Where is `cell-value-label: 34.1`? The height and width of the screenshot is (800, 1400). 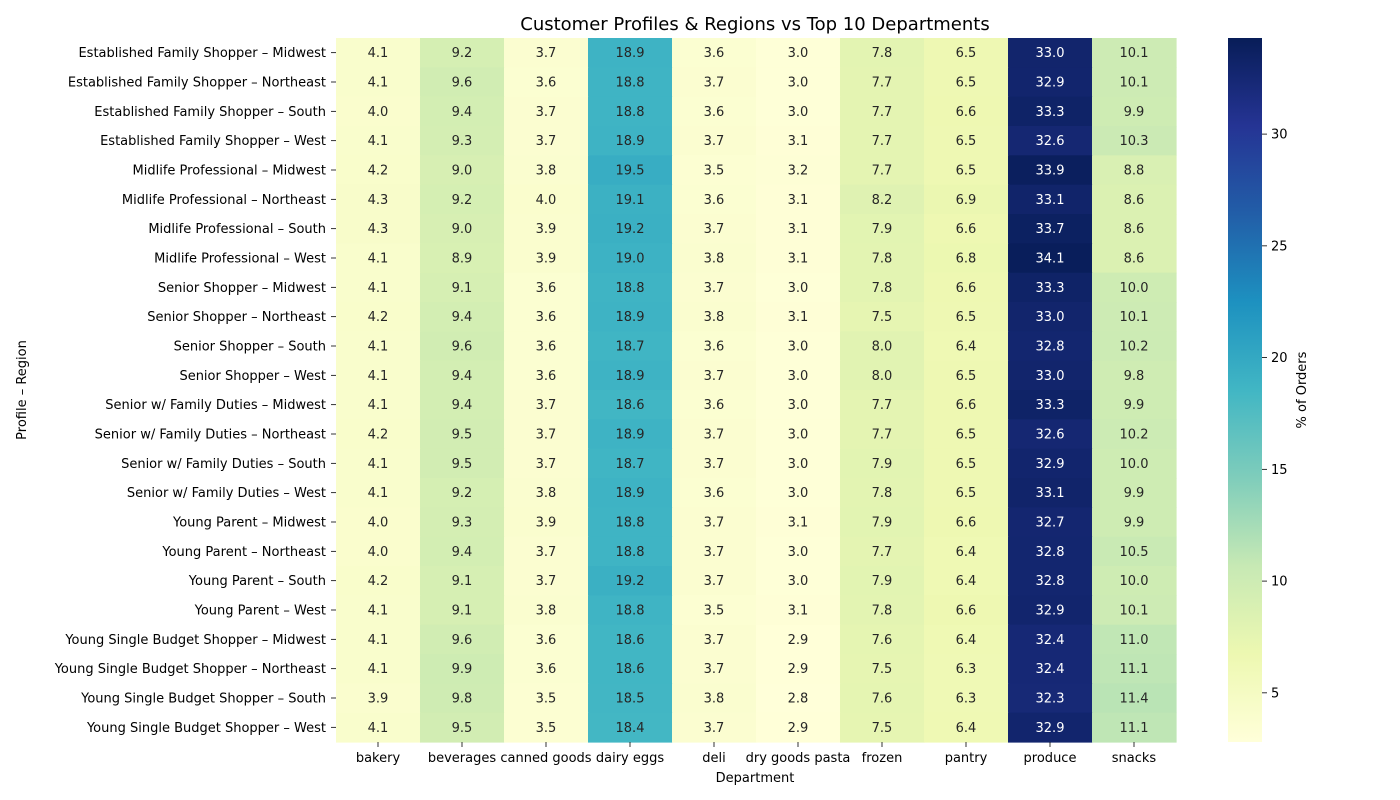 cell-value-label: 34.1 is located at coordinates (1050, 259).